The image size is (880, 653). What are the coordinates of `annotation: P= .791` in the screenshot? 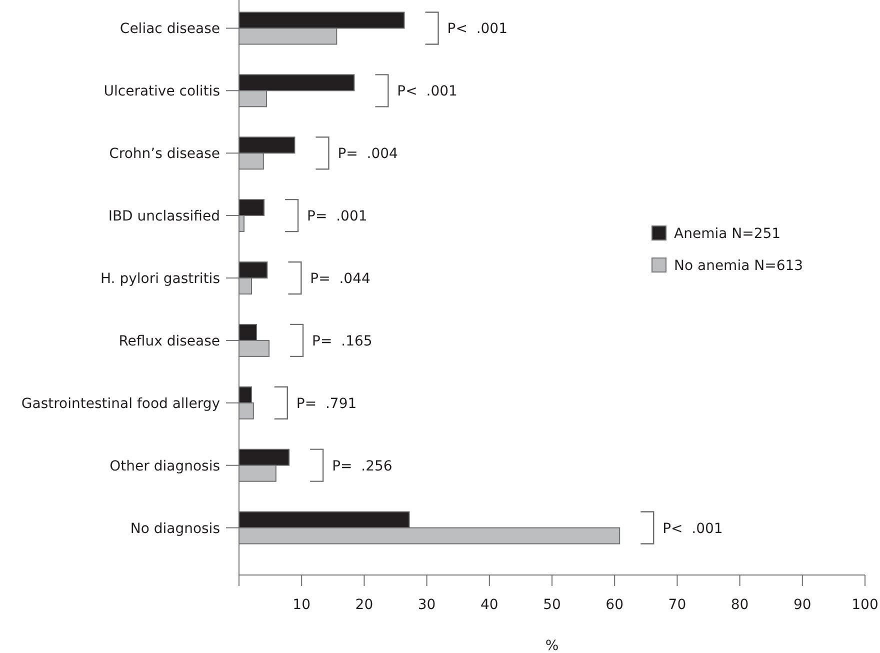 It's located at (326, 404).